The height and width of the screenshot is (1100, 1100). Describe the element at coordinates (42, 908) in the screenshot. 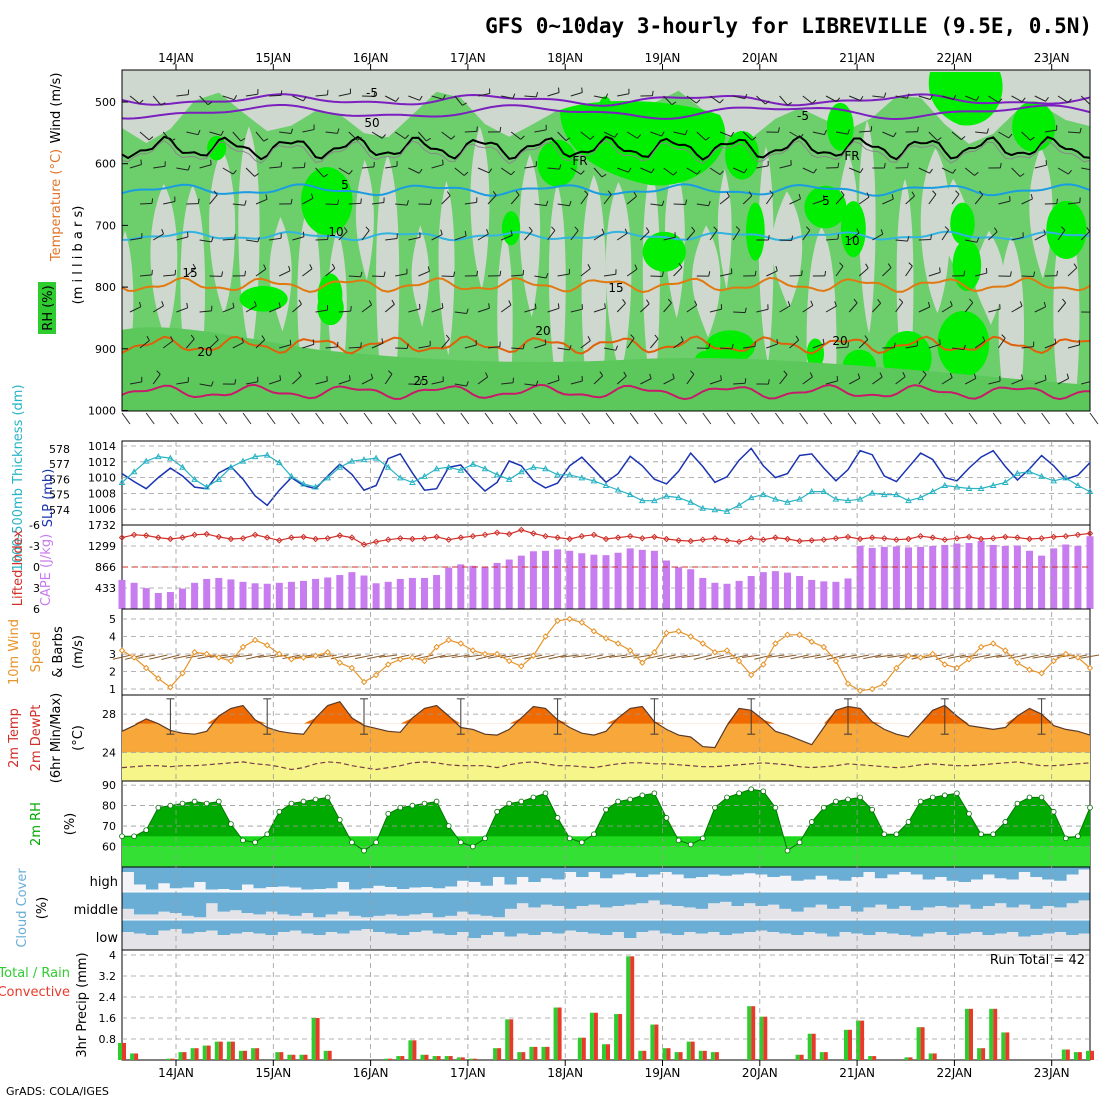

I see `cloud-axis-units: (%)` at that location.